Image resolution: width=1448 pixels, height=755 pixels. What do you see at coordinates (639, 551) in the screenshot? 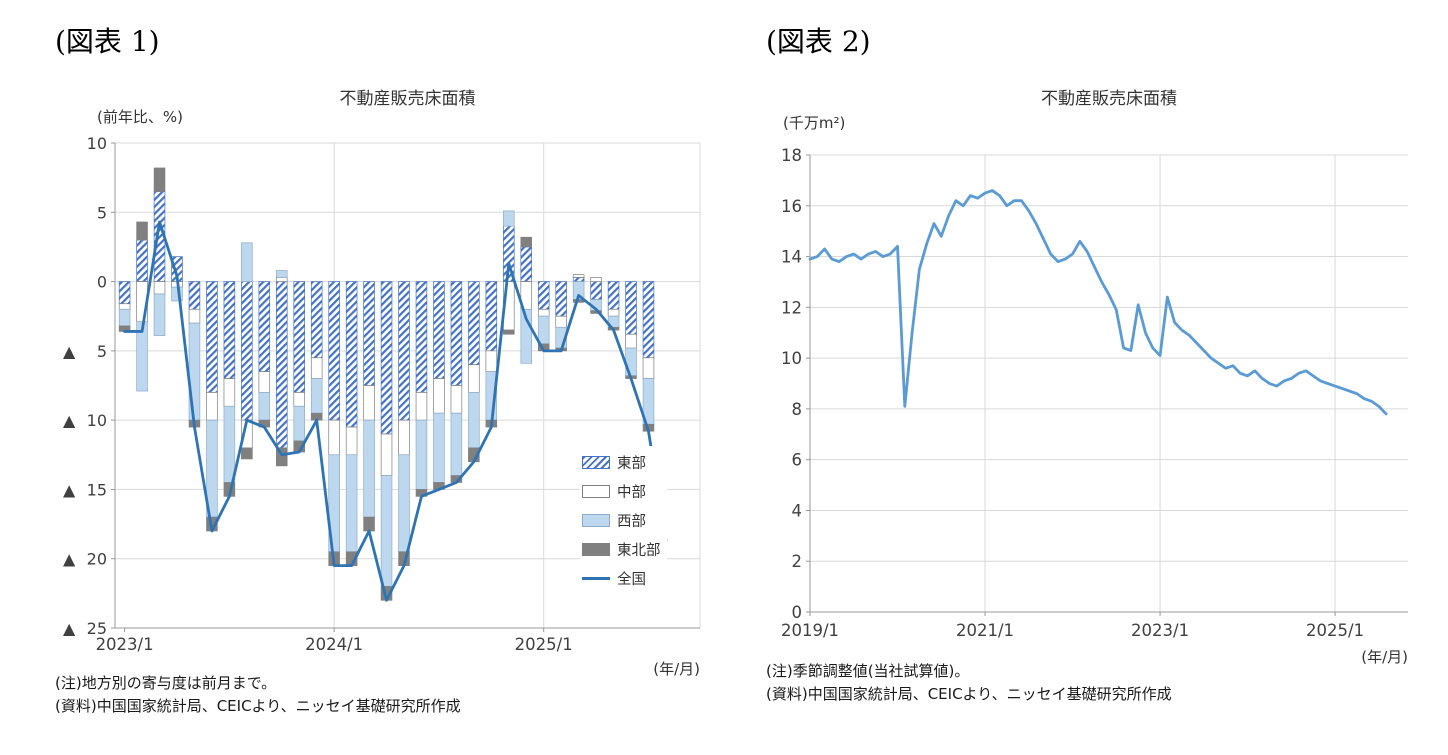
I see `legend-label-northeast: 東北部` at bounding box center [639, 551].